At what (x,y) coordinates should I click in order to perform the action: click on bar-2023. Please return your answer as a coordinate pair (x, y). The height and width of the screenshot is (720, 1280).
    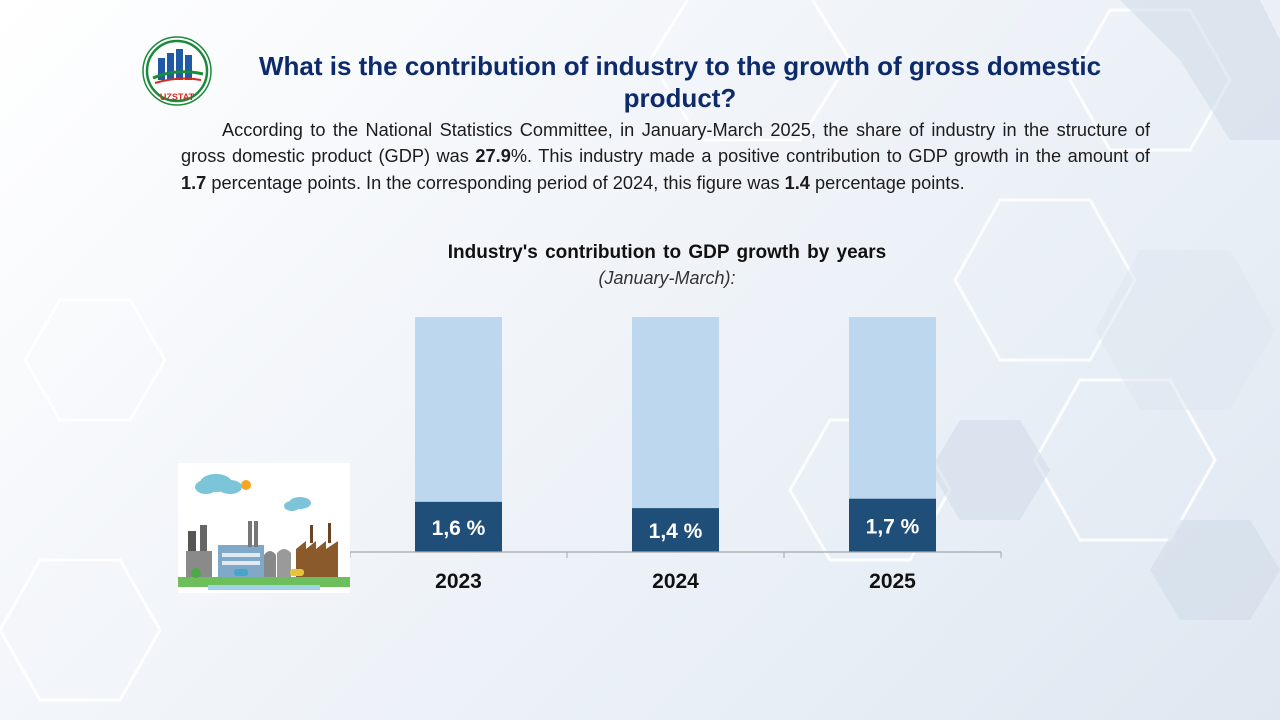
    Looking at the image, I should click on (458, 526).